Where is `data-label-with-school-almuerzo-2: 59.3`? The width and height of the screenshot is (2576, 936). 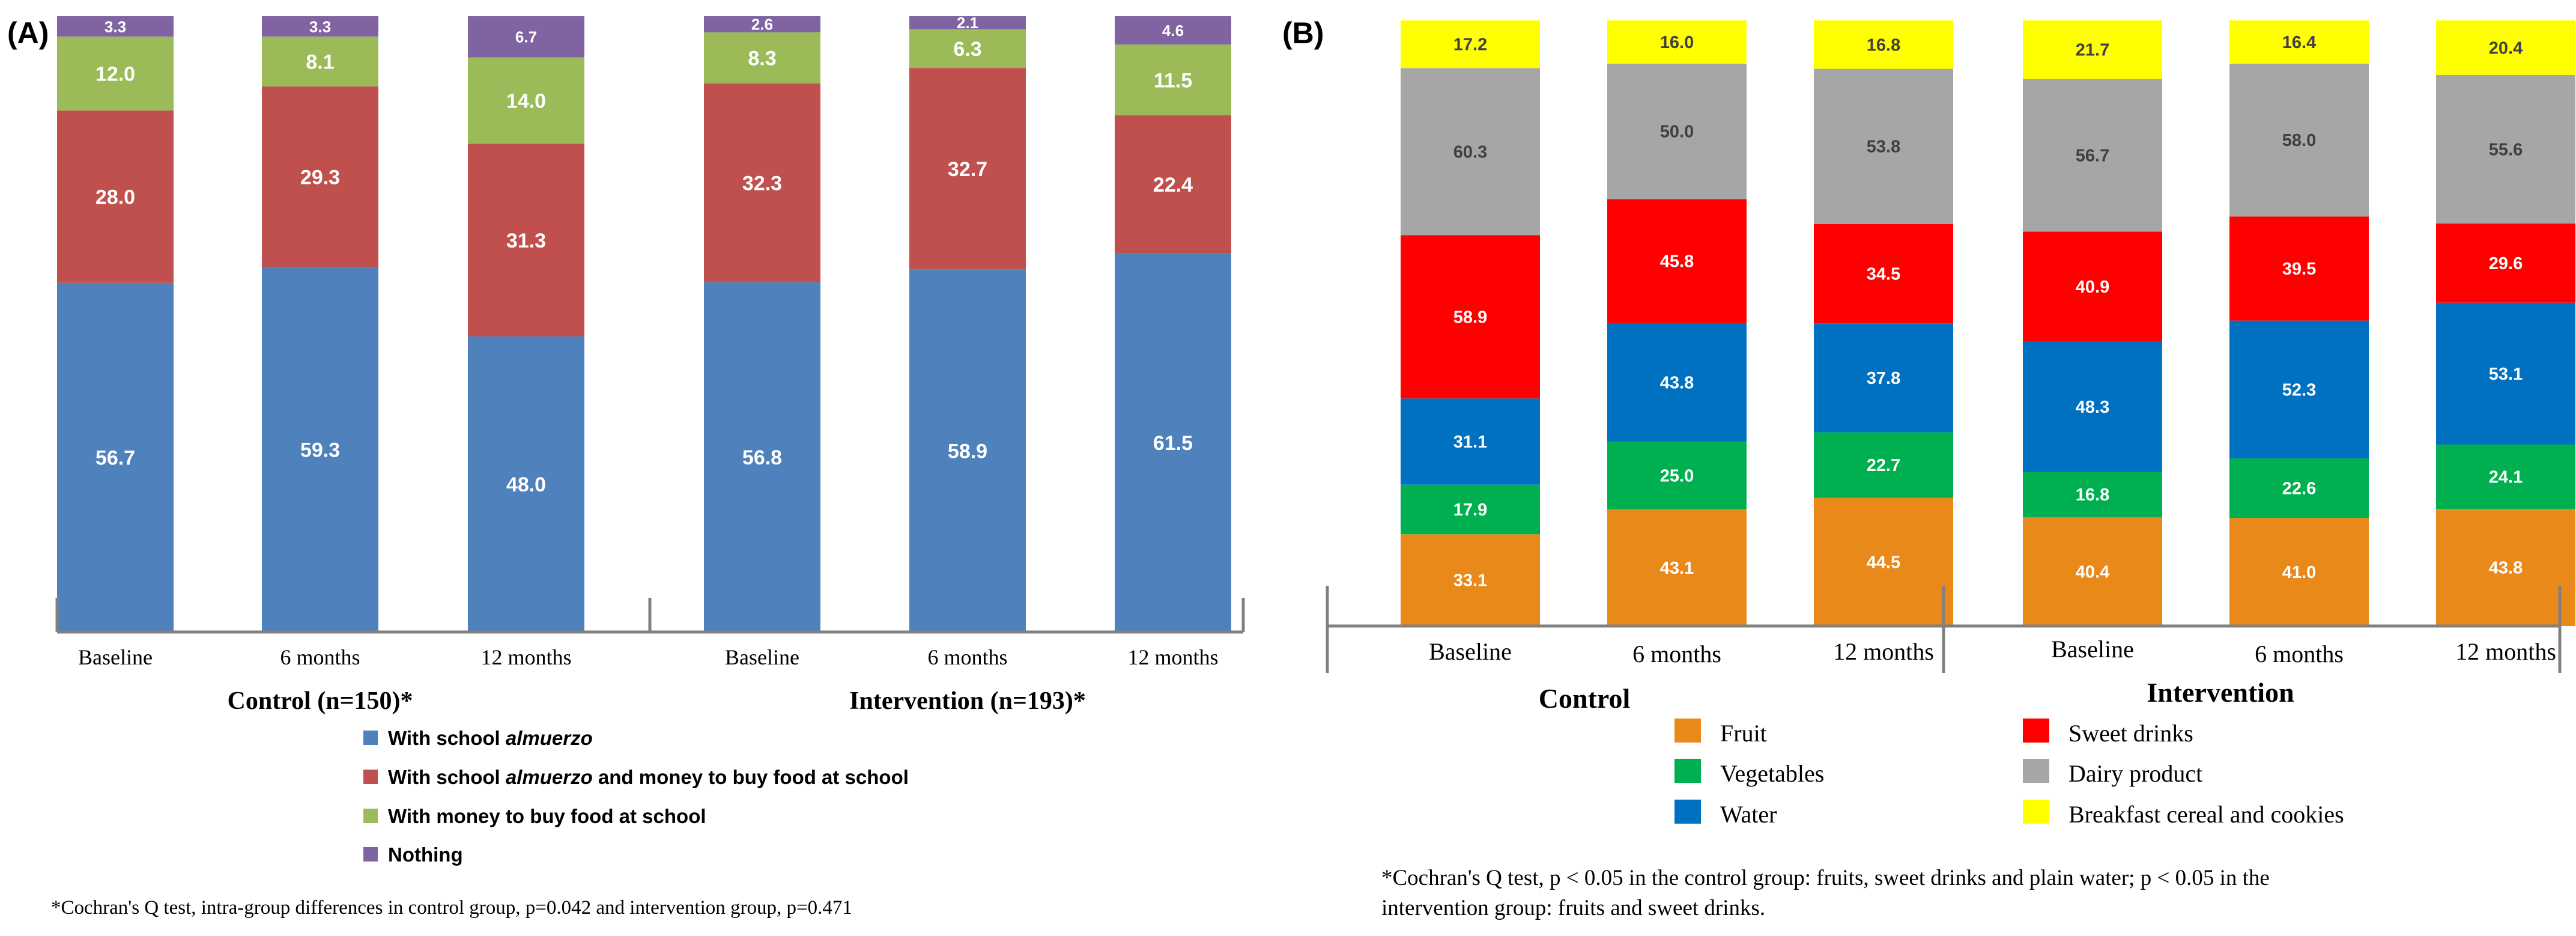 data-label-with-school-almuerzo-2: 59.3 is located at coordinates (320, 450).